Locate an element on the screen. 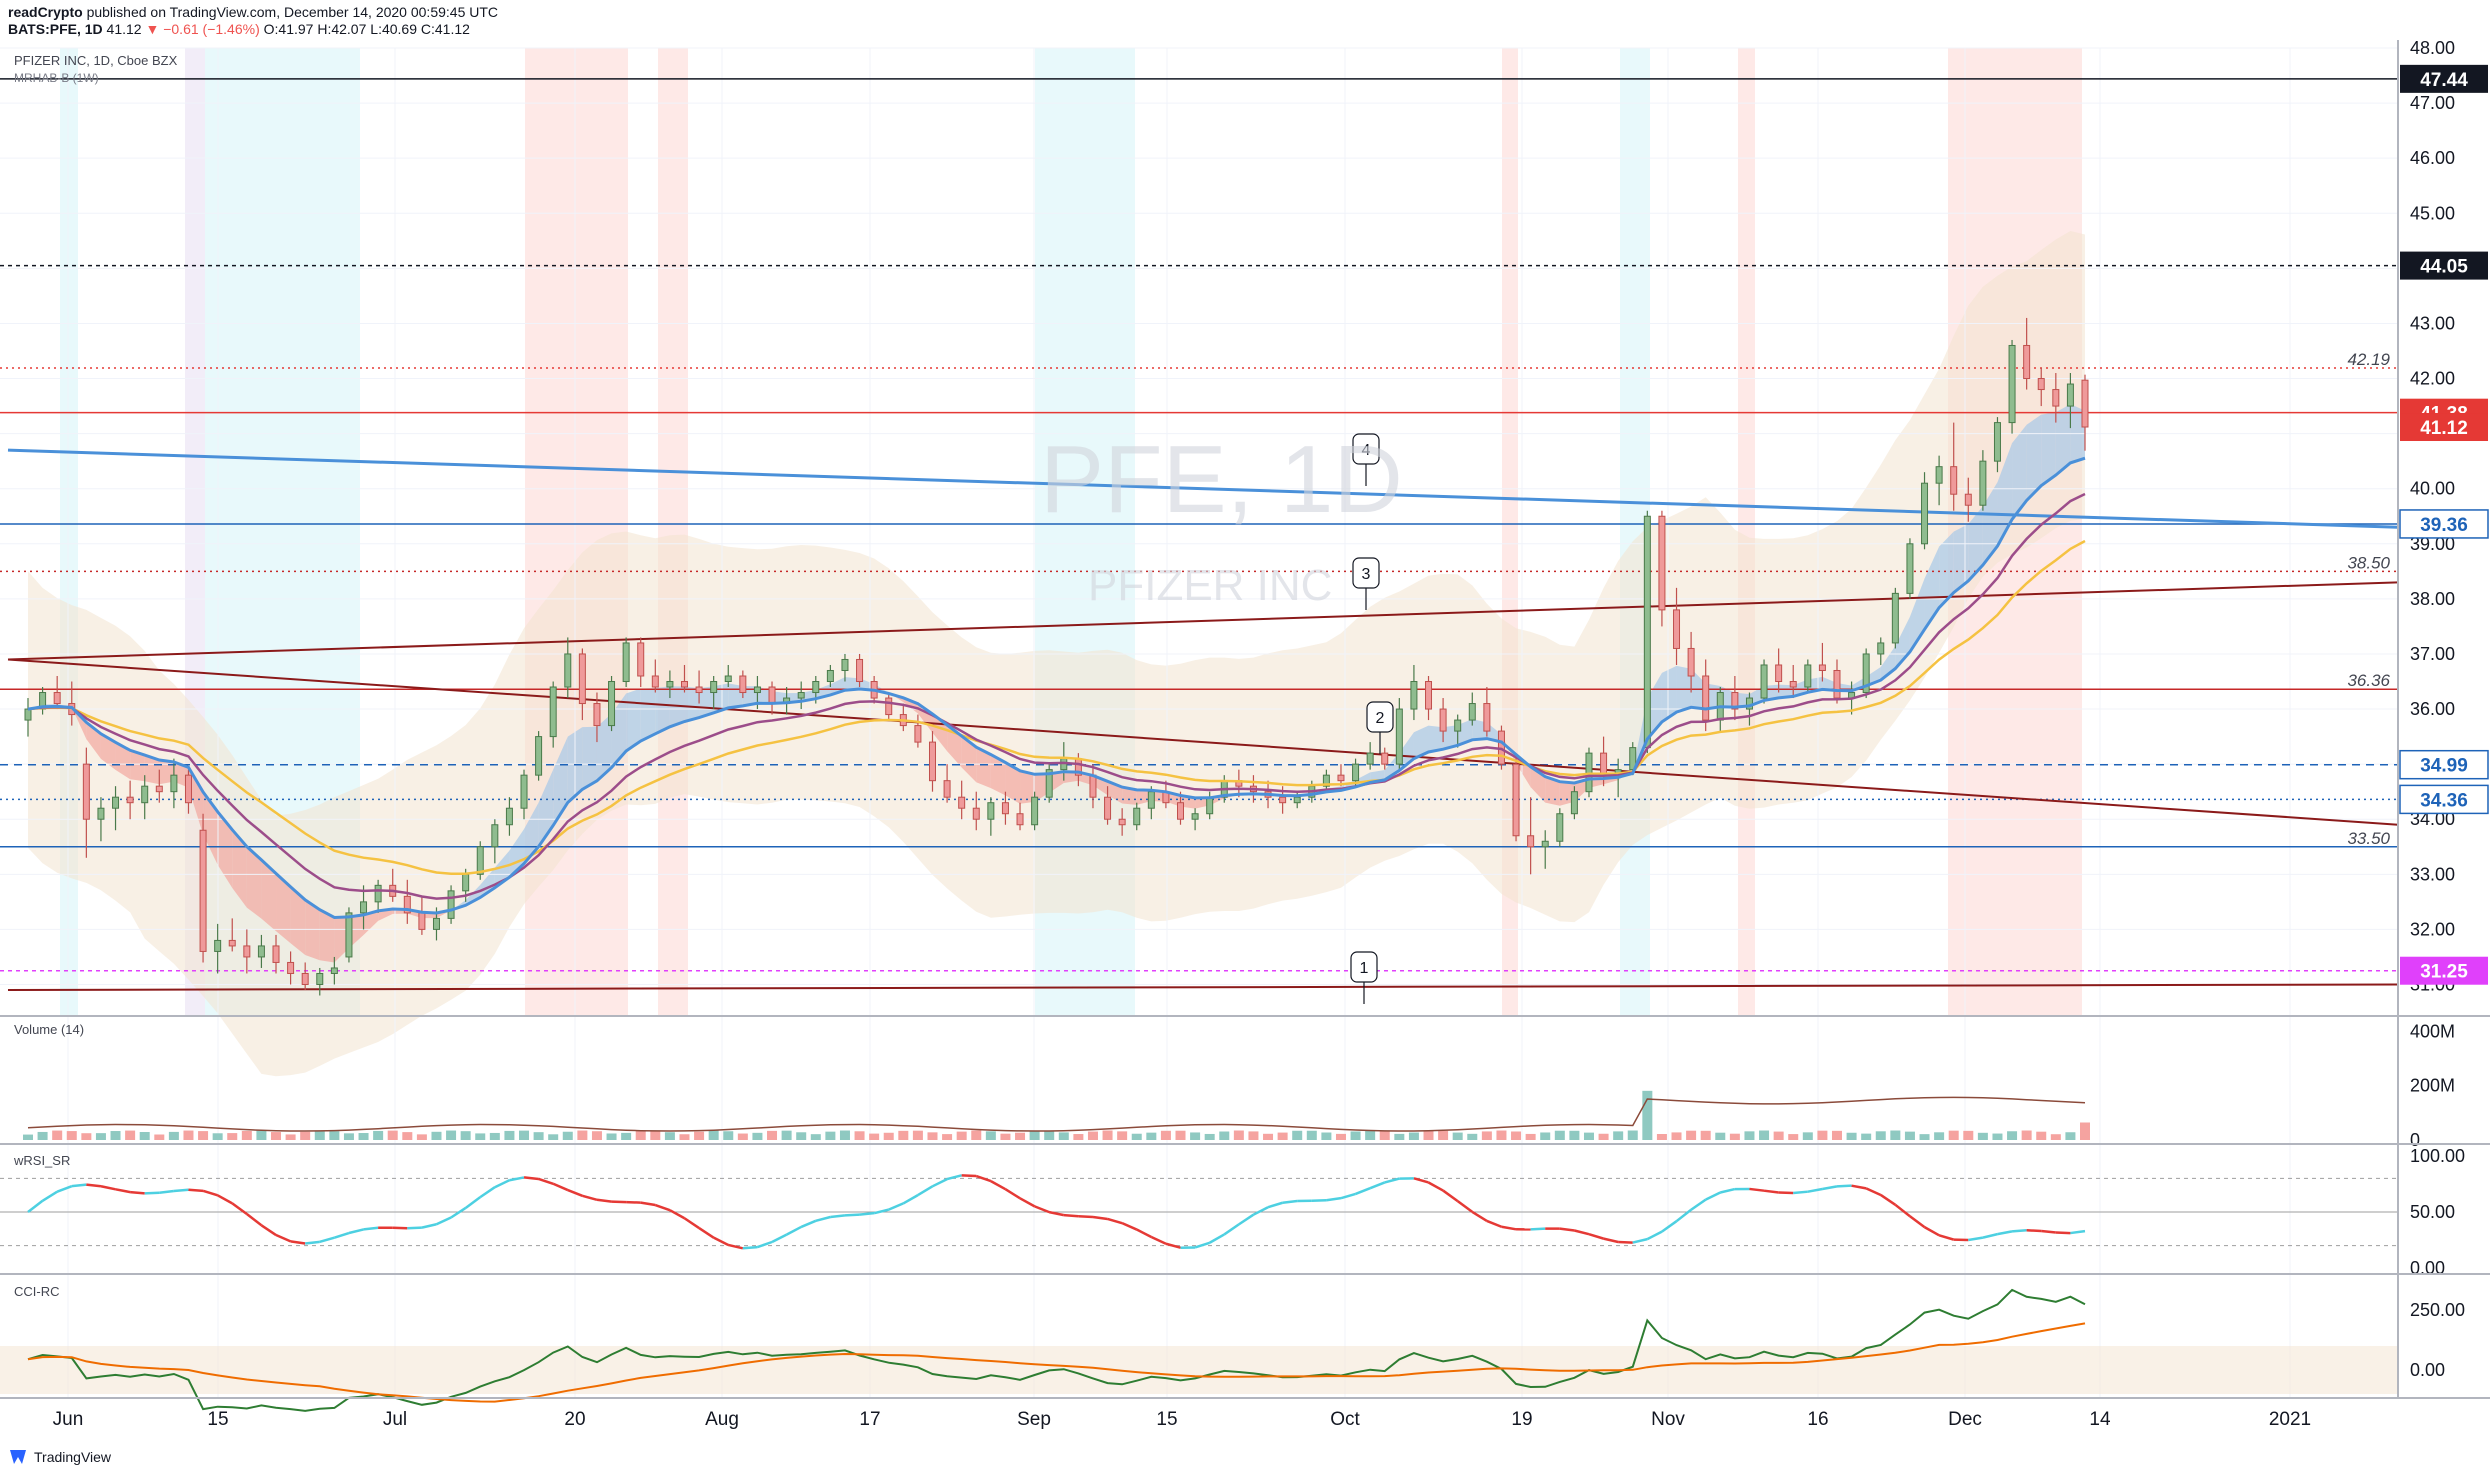 The height and width of the screenshot is (1476, 2490). cci-tick: 0.00 is located at coordinates (2427, 1370).